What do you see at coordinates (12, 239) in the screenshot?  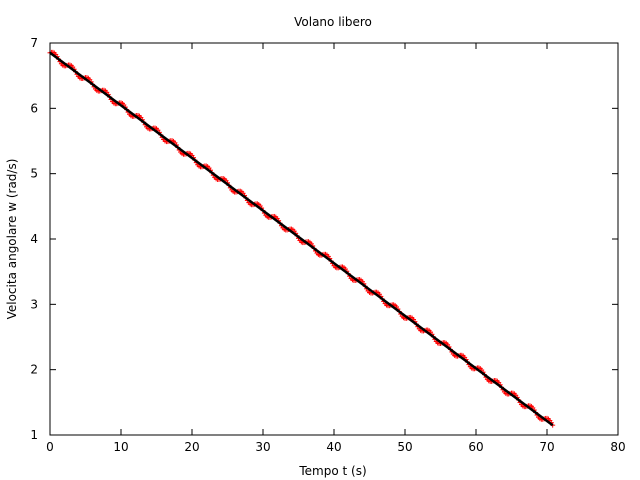 I see `y-axis-label: Velocita angolare w (rad/s)` at bounding box center [12, 239].